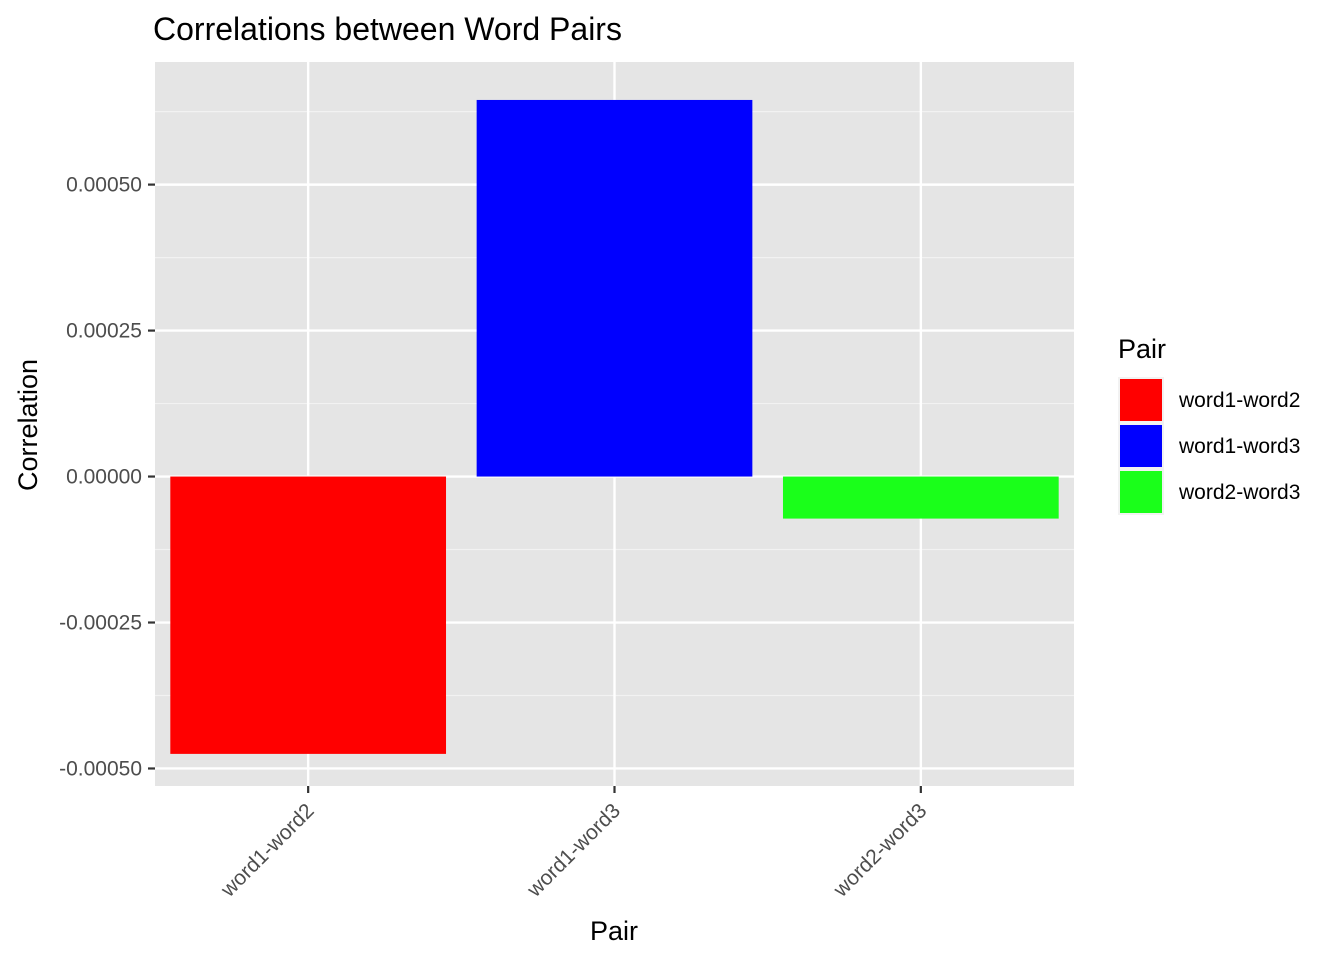  What do you see at coordinates (1239, 400) in the screenshot?
I see `legend-label: word1-word2` at bounding box center [1239, 400].